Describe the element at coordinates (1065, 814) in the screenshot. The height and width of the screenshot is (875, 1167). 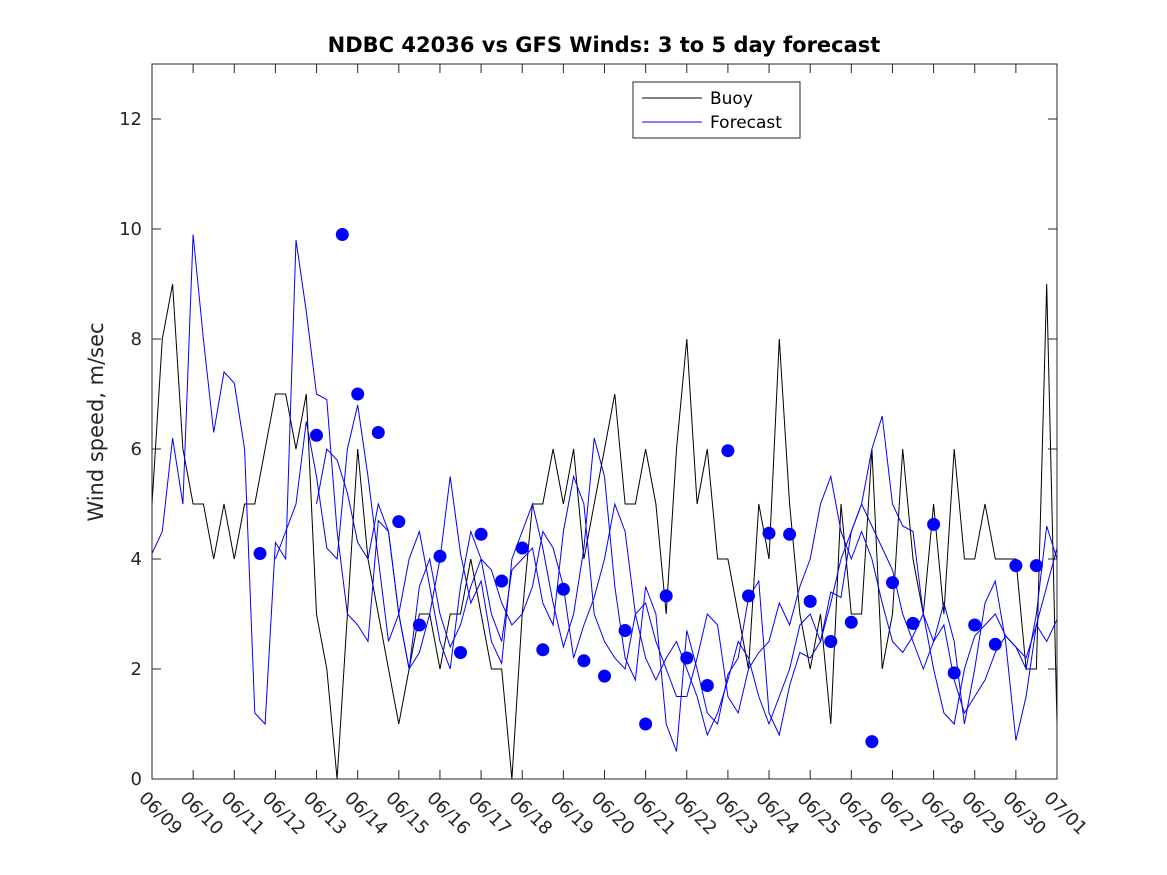
I see `x-tick-label: 07/01` at that location.